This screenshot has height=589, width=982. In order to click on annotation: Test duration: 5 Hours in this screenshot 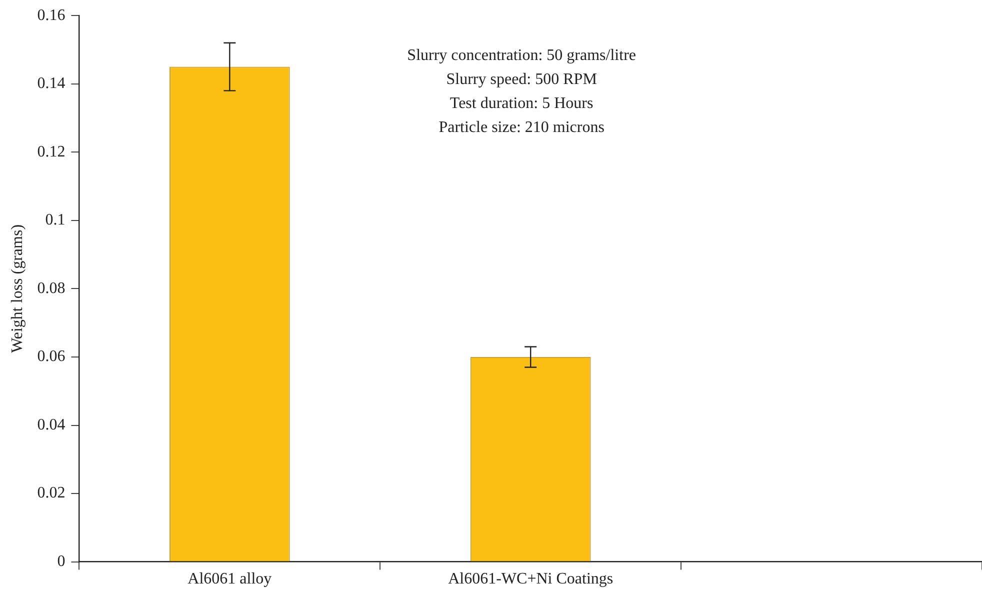, I will do `click(522, 103)`.